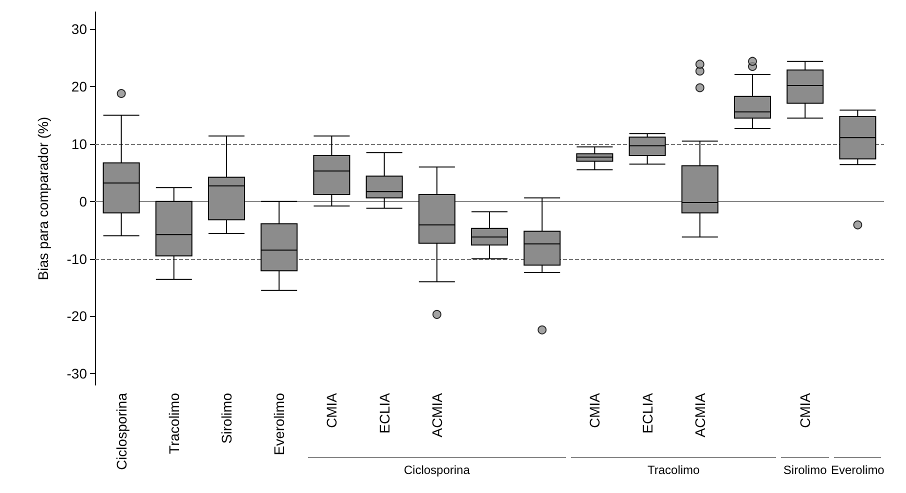 The height and width of the screenshot is (493, 906). Describe the element at coordinates (83, 201) in the screenshot. I see `y-tick-label: 0` at that location.